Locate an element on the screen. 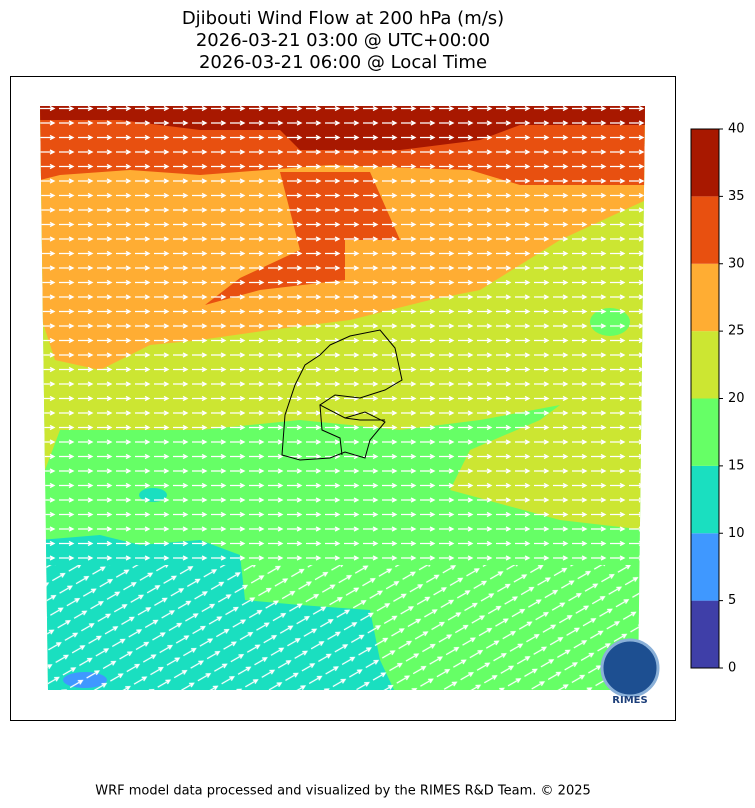  tick-label: 5 is located at coordinates (732, 600).